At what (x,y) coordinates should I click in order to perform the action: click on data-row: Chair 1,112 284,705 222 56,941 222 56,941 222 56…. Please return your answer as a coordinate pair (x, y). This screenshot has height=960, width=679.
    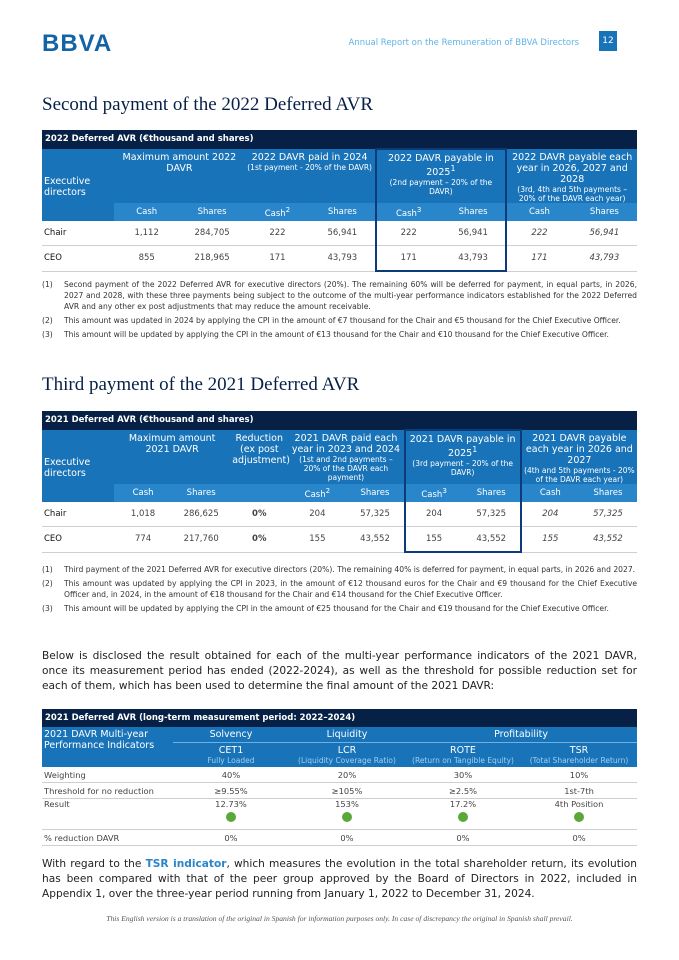
    Looking at the image, I should click on (340, 233).